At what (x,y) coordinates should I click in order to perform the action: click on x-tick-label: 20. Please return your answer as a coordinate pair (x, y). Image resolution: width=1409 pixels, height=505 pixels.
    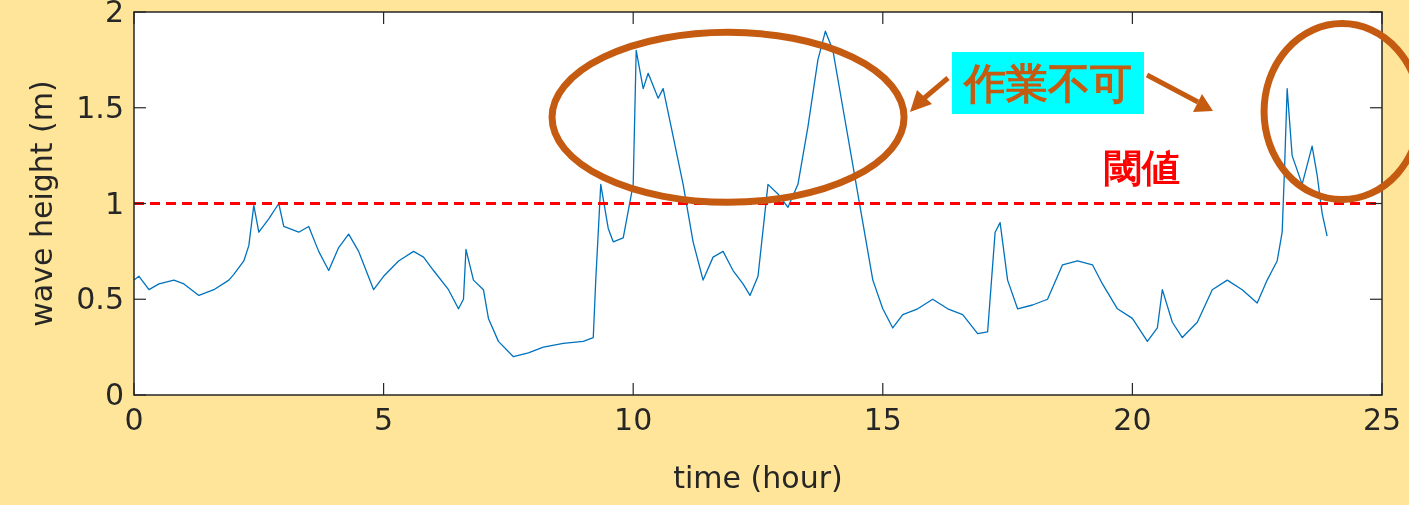
    Looking at the image, I should click on (1132, 419).